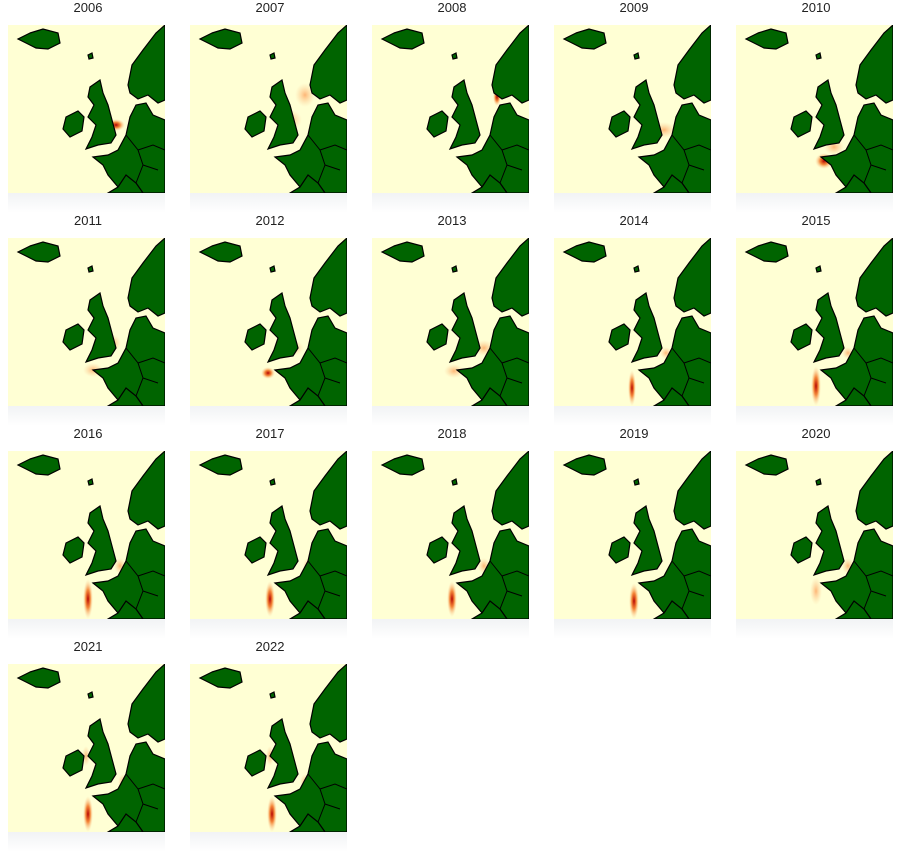 This screenshot has height=852, width=900. I want to click on map-panel-2022: 2022, so click(270, 745).